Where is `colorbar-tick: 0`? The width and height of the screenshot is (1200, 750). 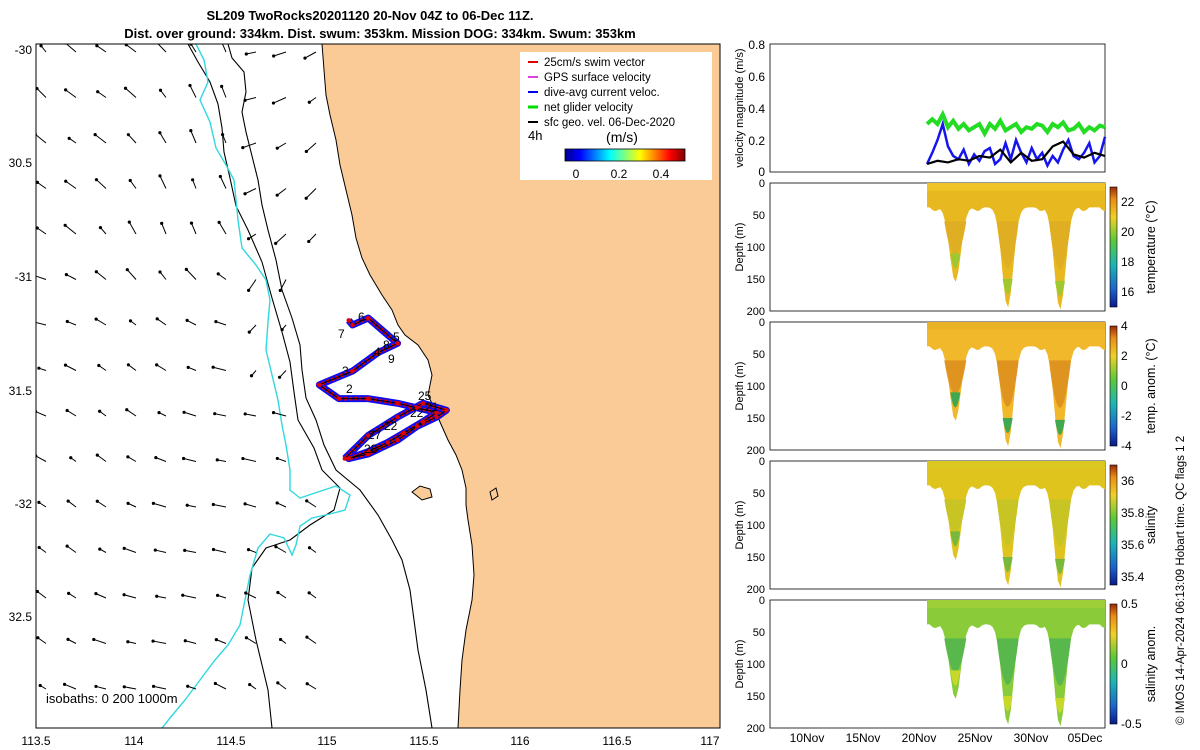 colorbar-tick: 0 is located at coordinates (576, 174).